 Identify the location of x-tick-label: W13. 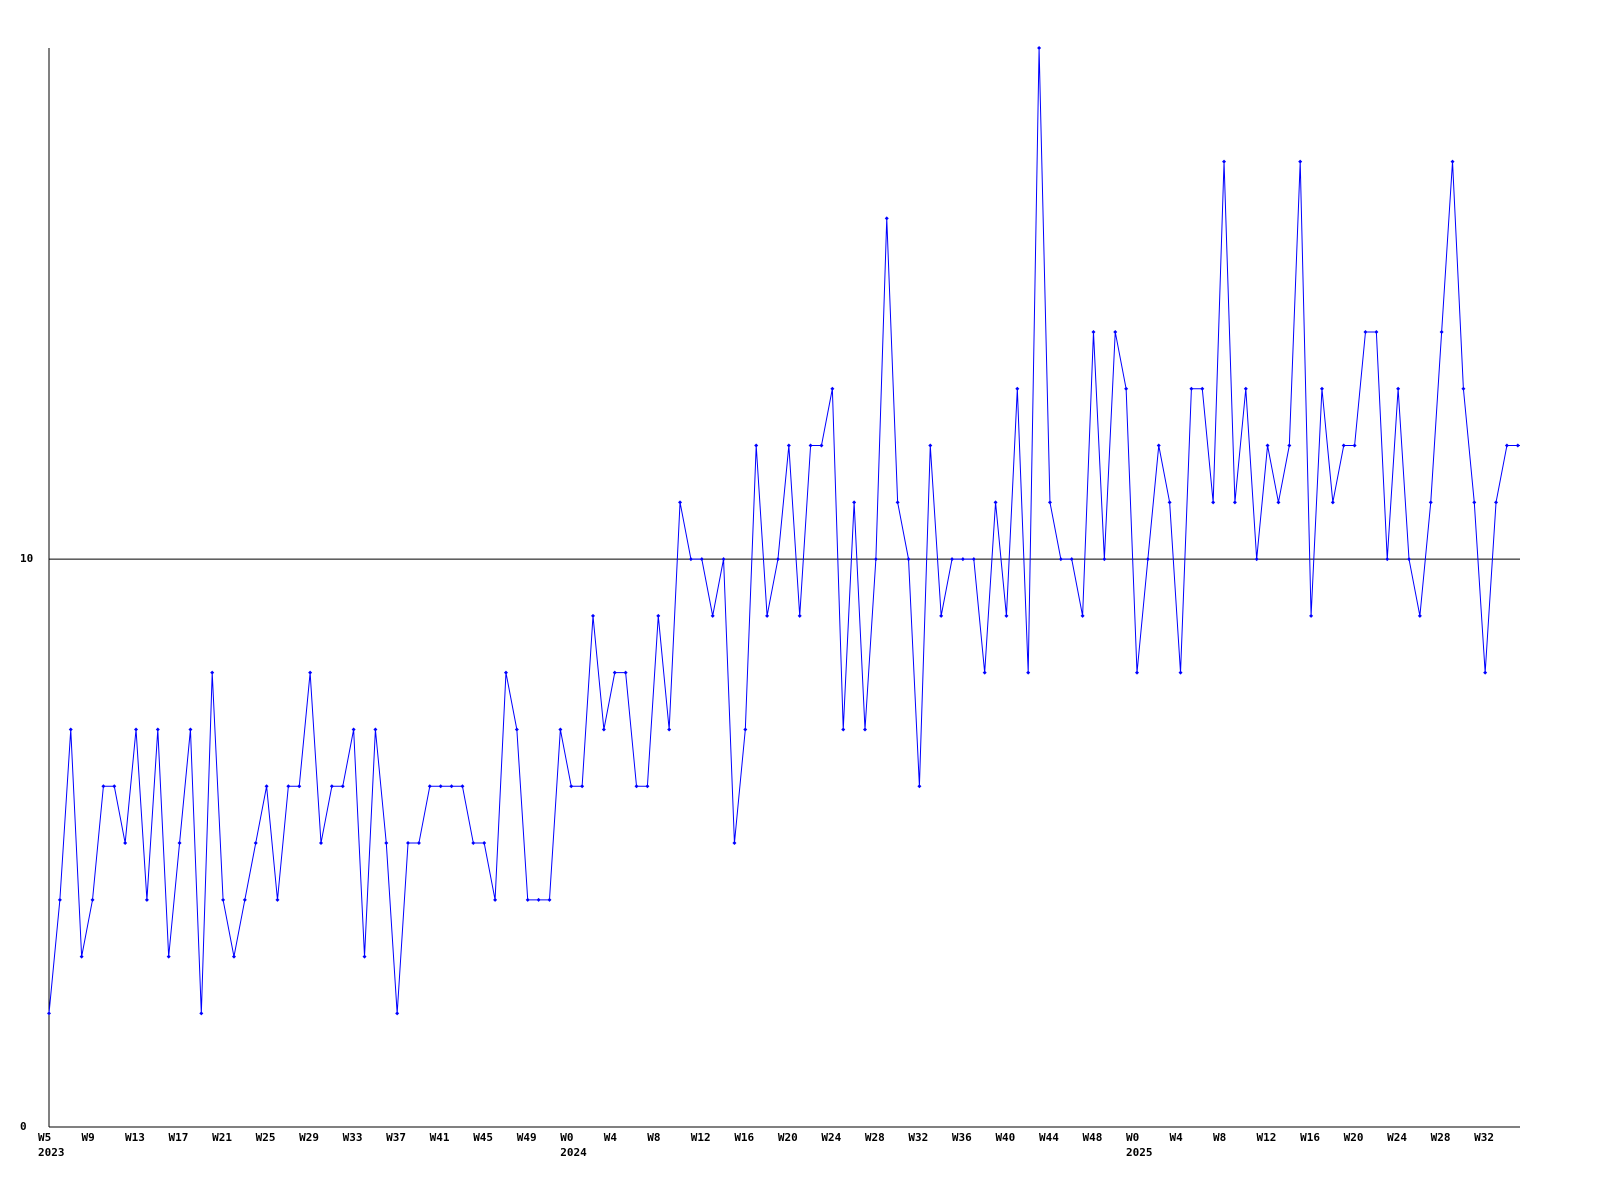
(135, 1137).